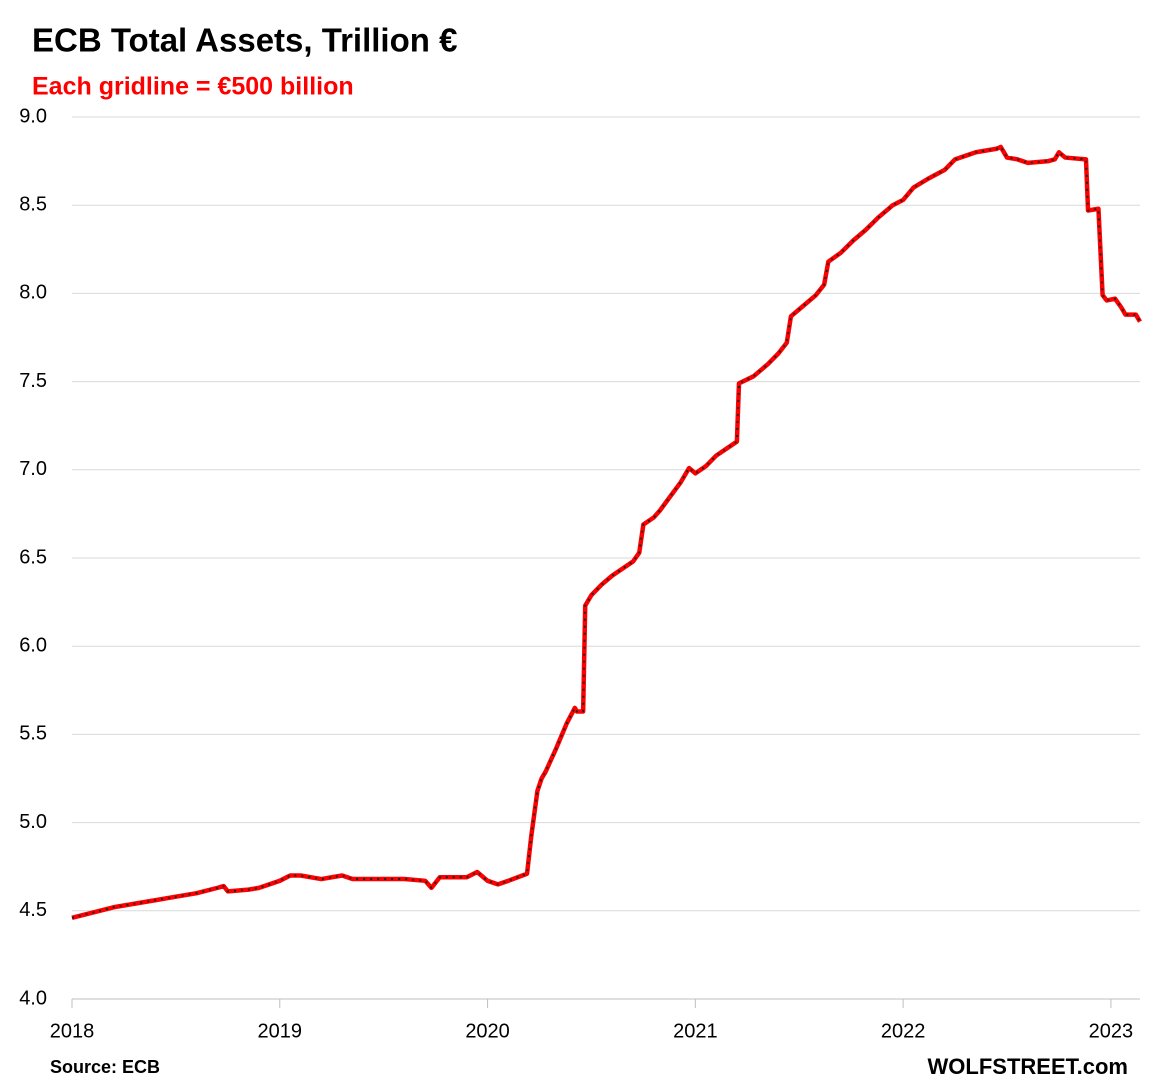  I want to click on y-tick-label: 7.0, so click(33, 469).